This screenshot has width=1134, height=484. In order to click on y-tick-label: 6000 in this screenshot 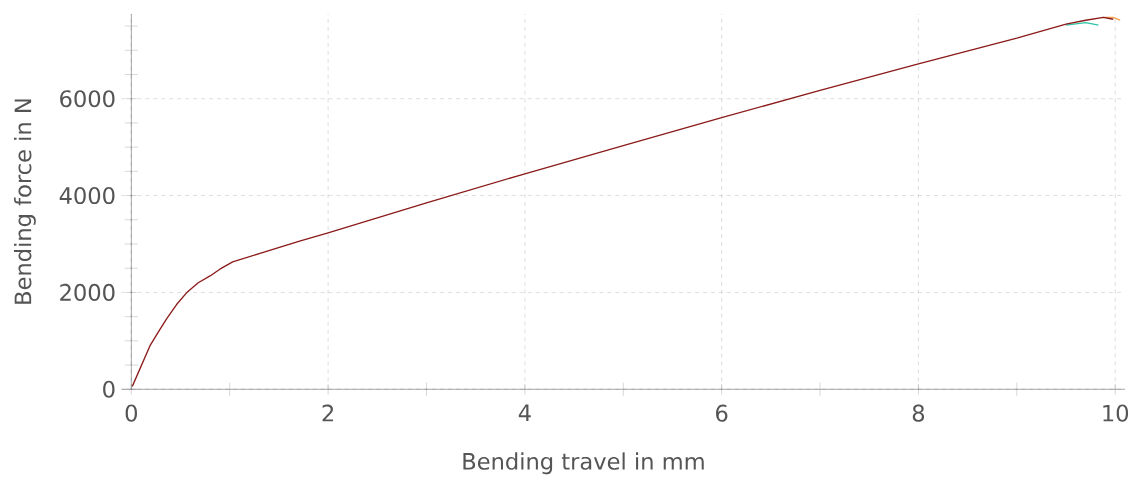, I will do `click(87, 99)`.